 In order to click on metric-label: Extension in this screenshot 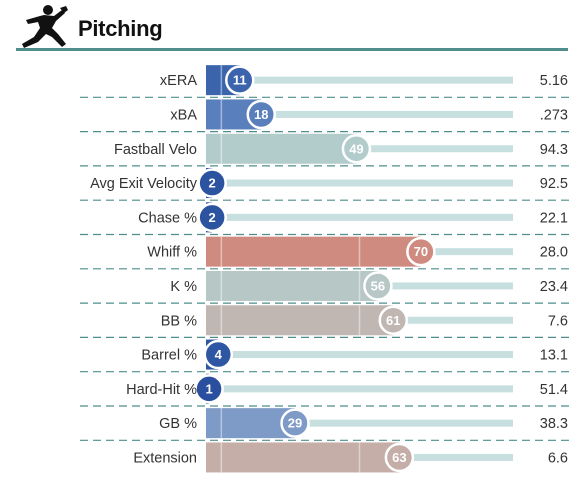, I will do `click(165, 458)`.